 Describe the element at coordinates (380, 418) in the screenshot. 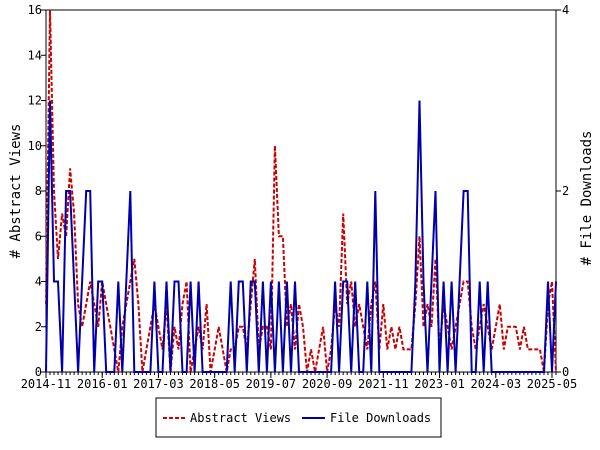

I see `legend-label-file-downloads: File Downloads` at that location.